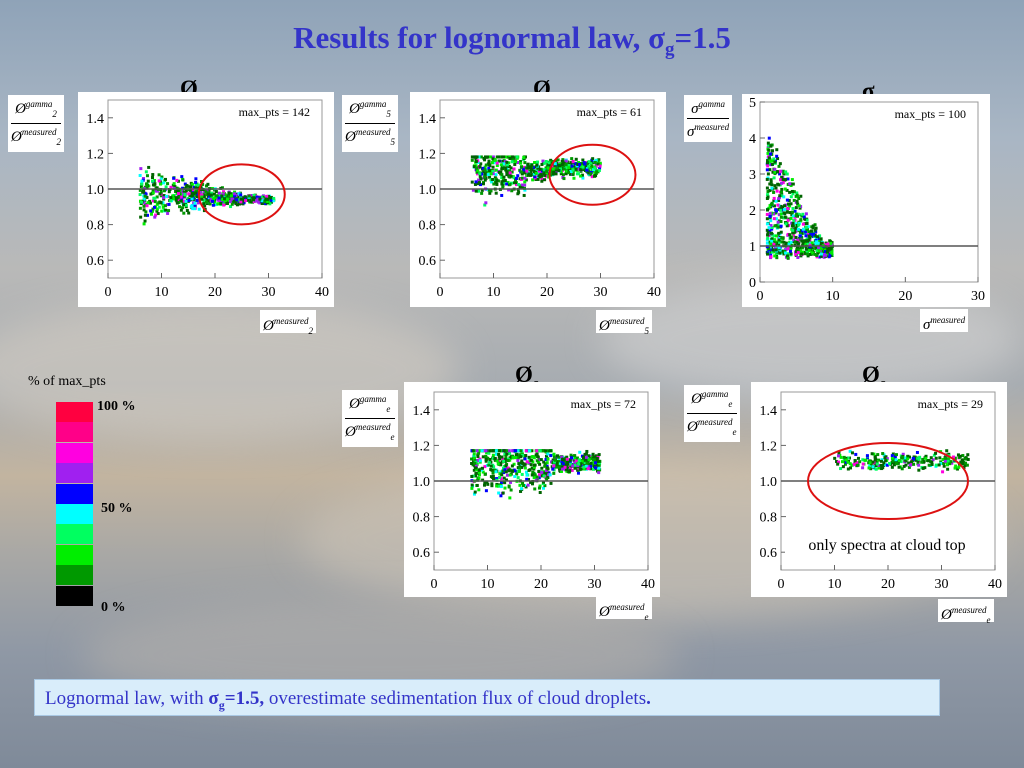 The height and width of the screenshot is (768, 1024). What do you see at coordinates (96, 226) in the screenshot?
I see `y-tick-label: 0.8` at bounding box center [96, 226].